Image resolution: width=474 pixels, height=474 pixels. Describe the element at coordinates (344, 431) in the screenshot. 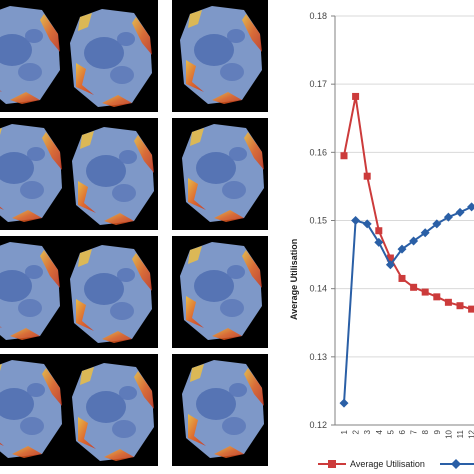

I see `x-tick-label: 1` at that location.